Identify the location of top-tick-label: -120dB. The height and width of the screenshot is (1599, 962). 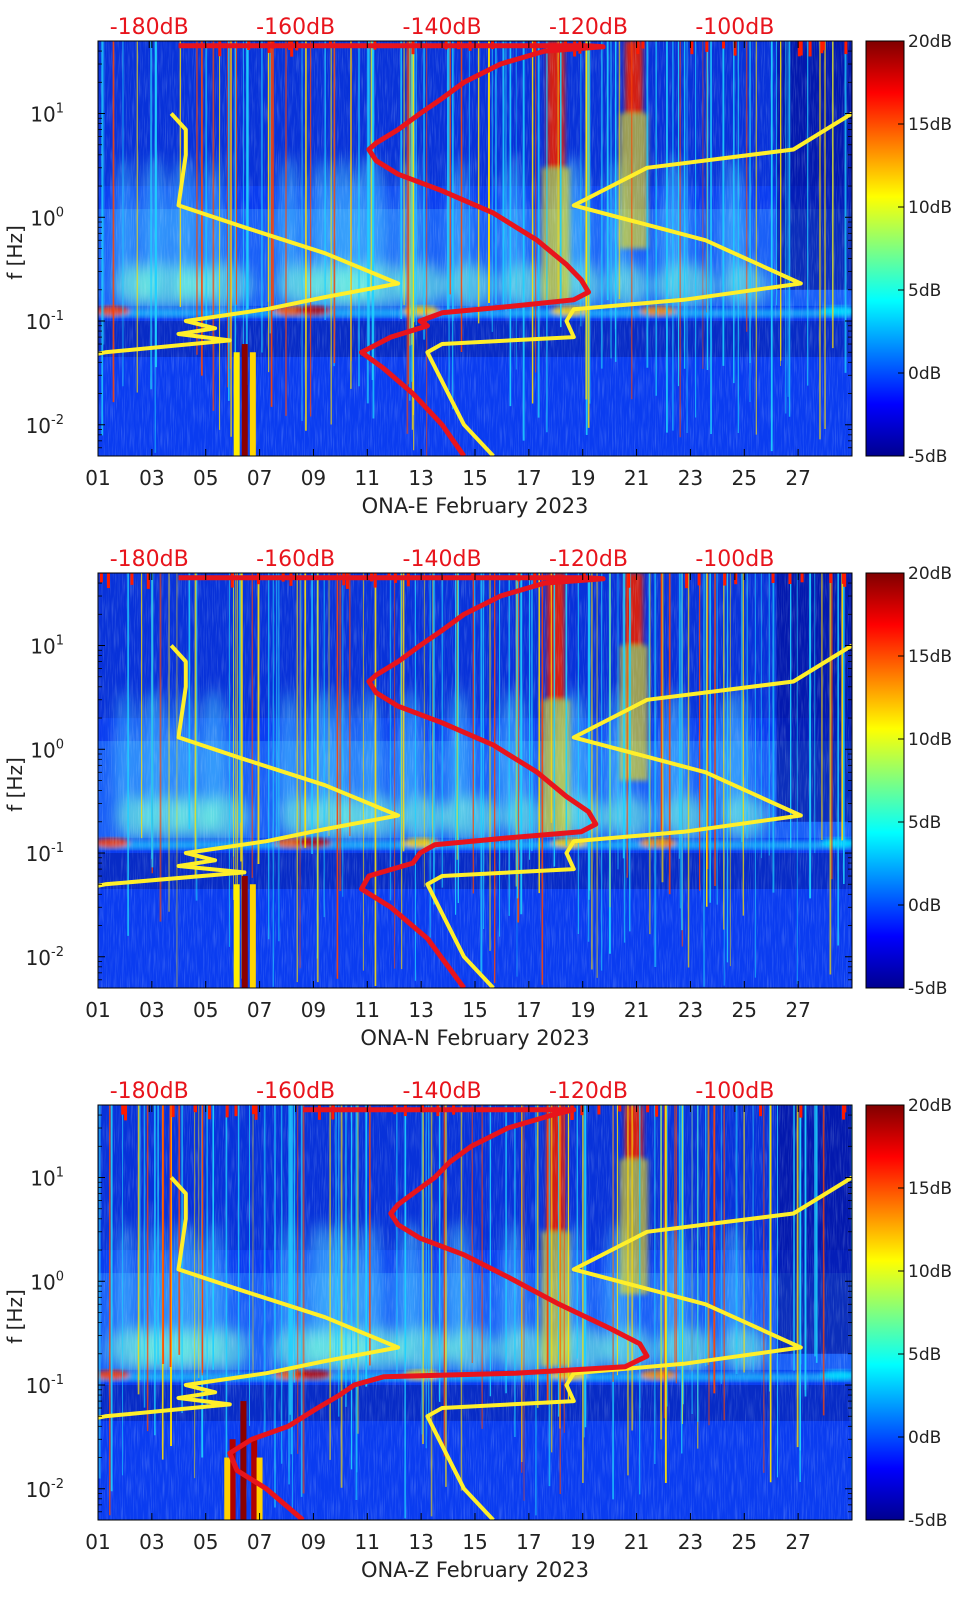
(588, 1091).